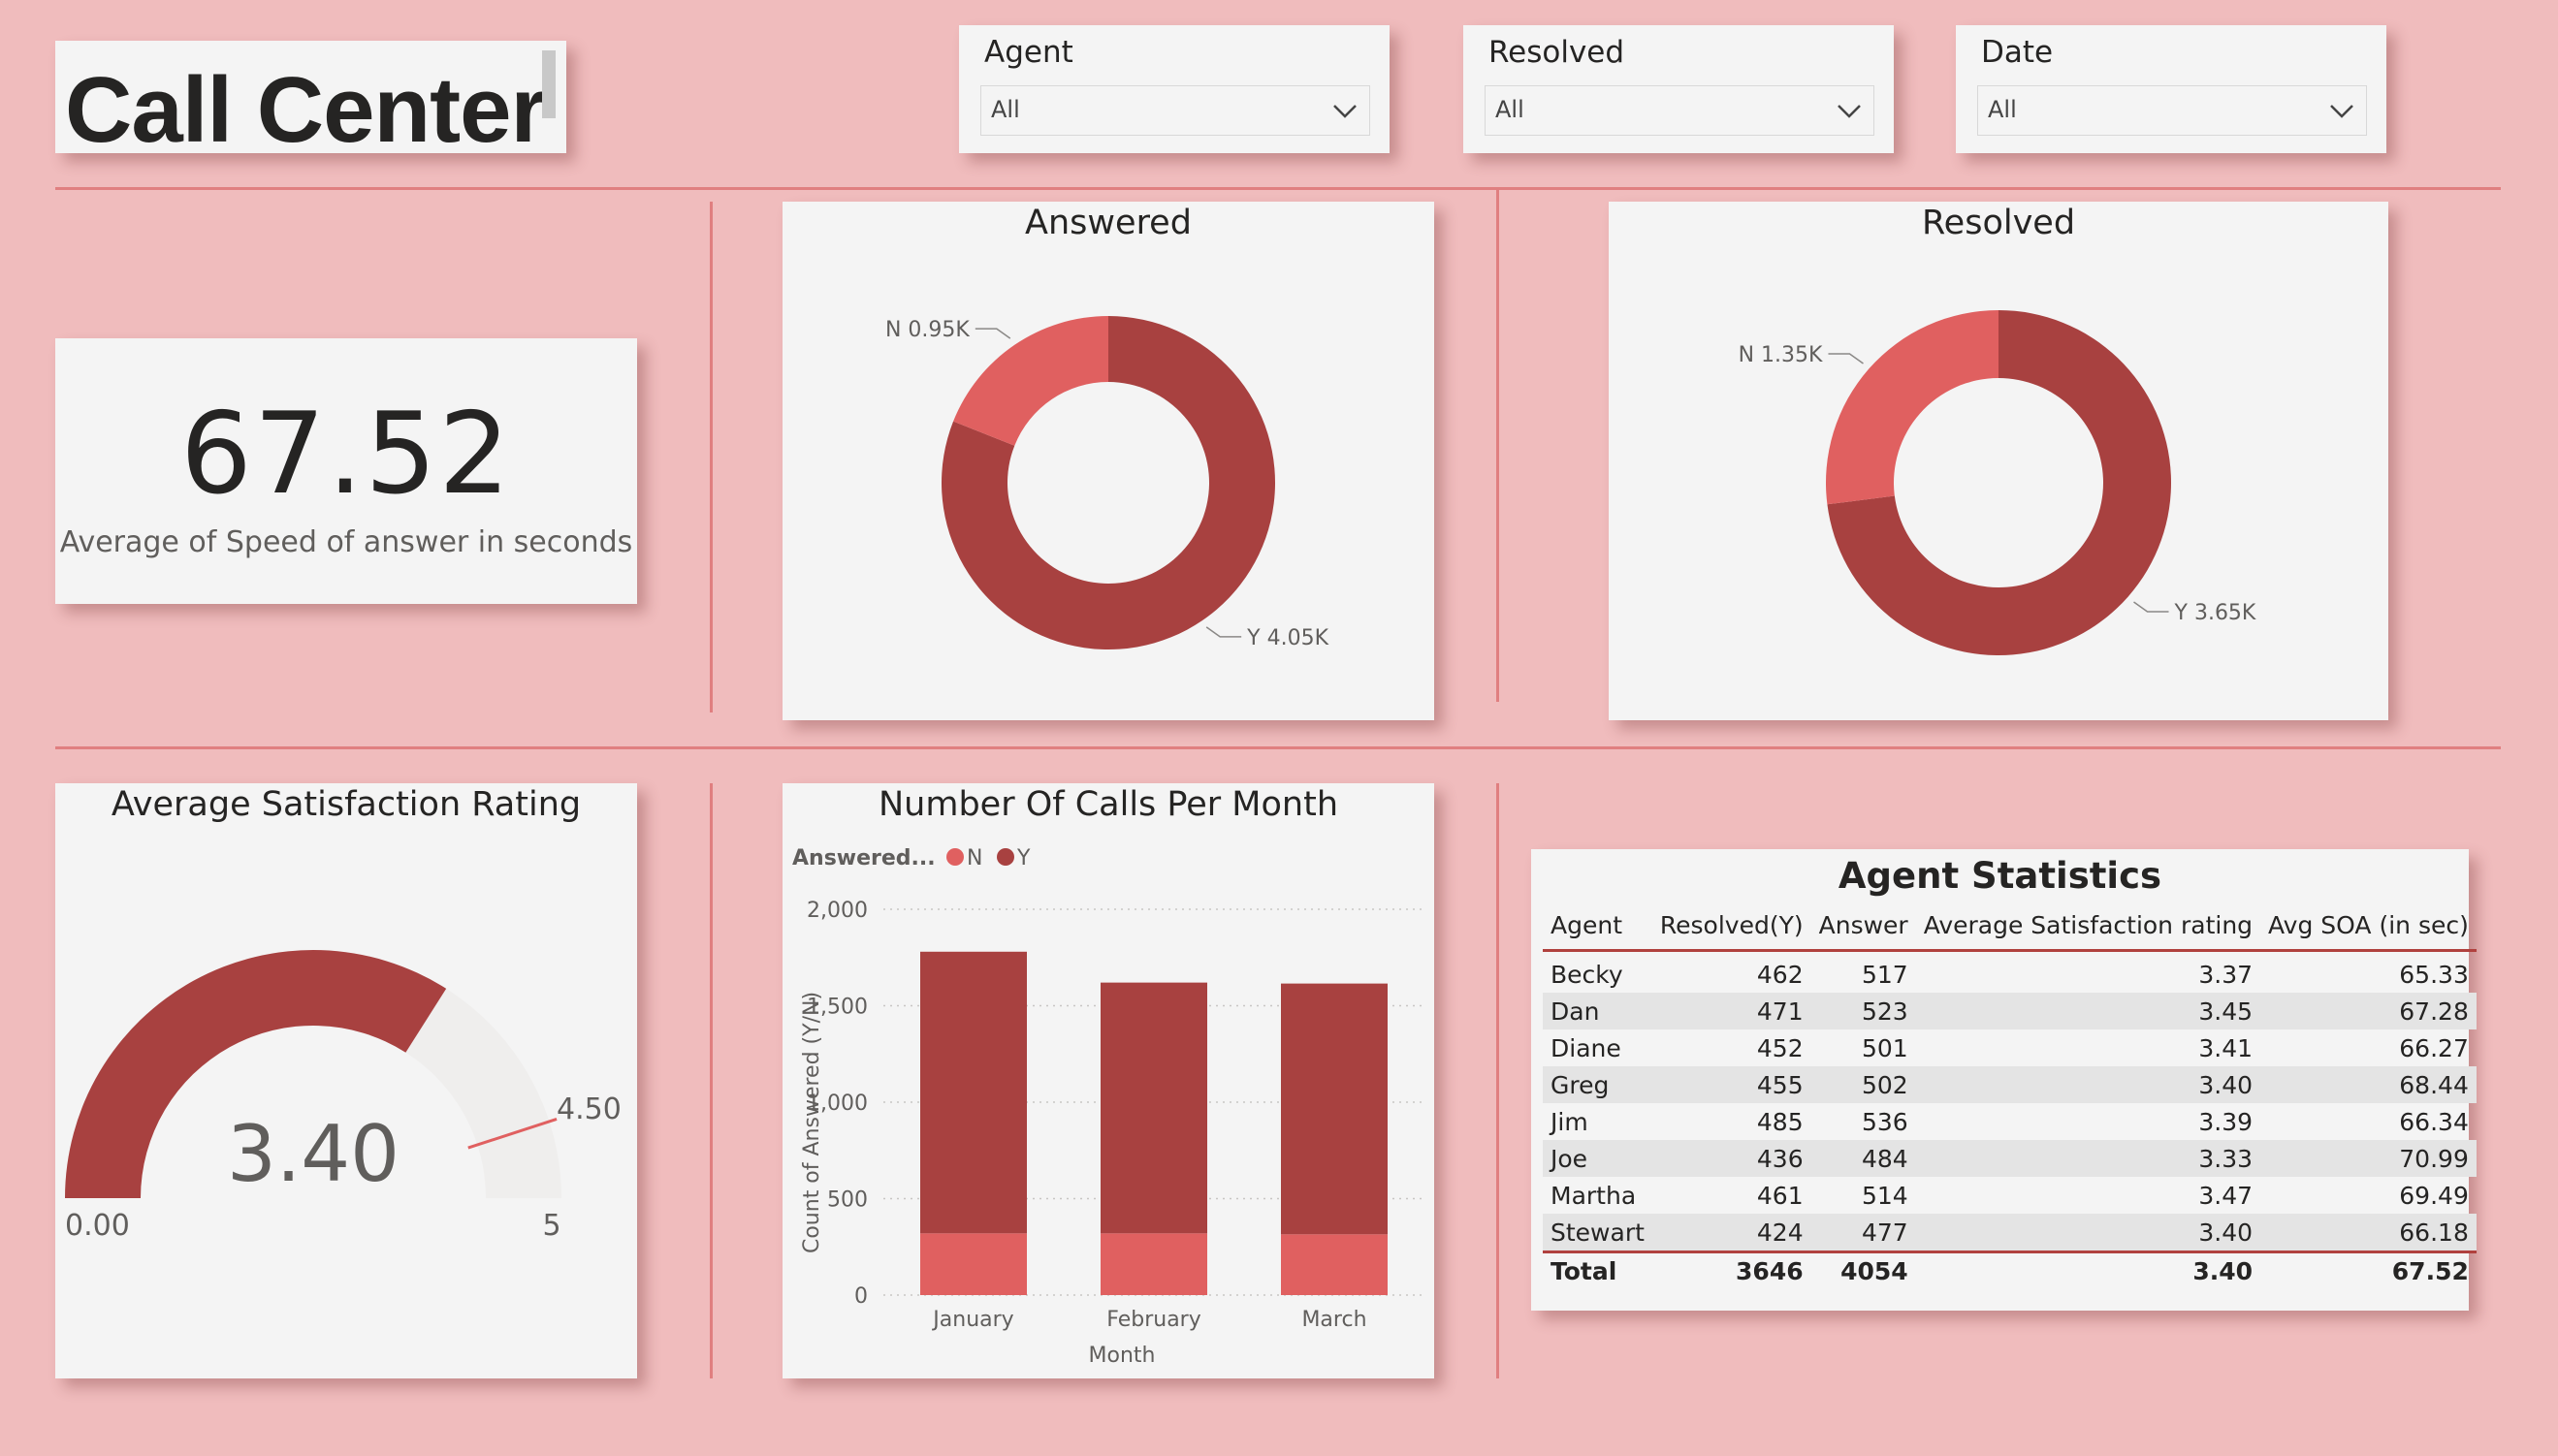 Image resolution: width=2558 pixels, height=1456 pixels. What do you see at coordinates (1334, 1264) in the screenshot?
I see `bar-march-n` at bounding box center [1334, 1264].